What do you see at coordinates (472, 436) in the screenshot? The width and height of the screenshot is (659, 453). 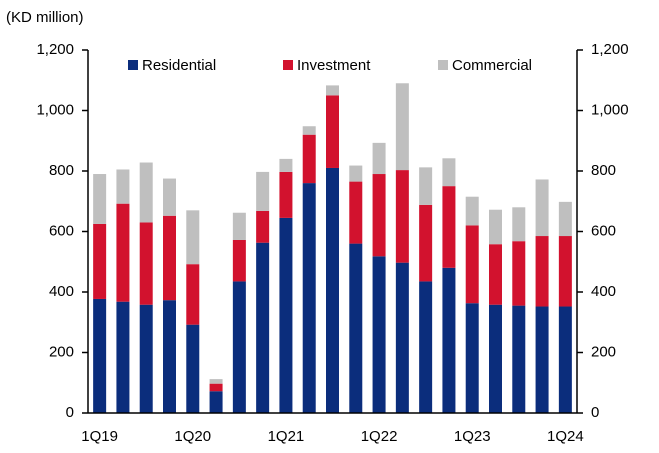 I see `x-tick-label: 1Q23` at bounding box center [472, 436].